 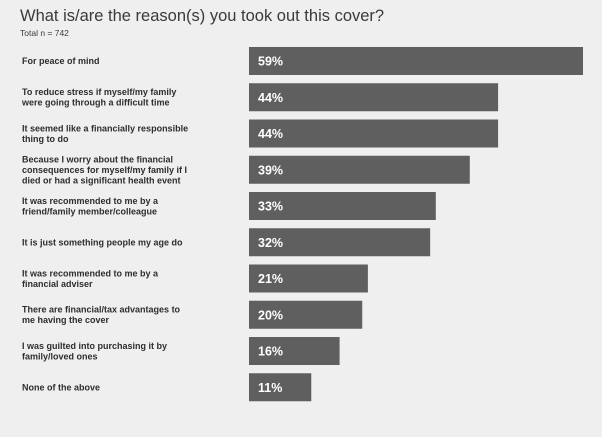 What do you see at coordinates (270, 98) in the screenshot?
I see `value-label-1: 44%` at bounding box center [270, 98].